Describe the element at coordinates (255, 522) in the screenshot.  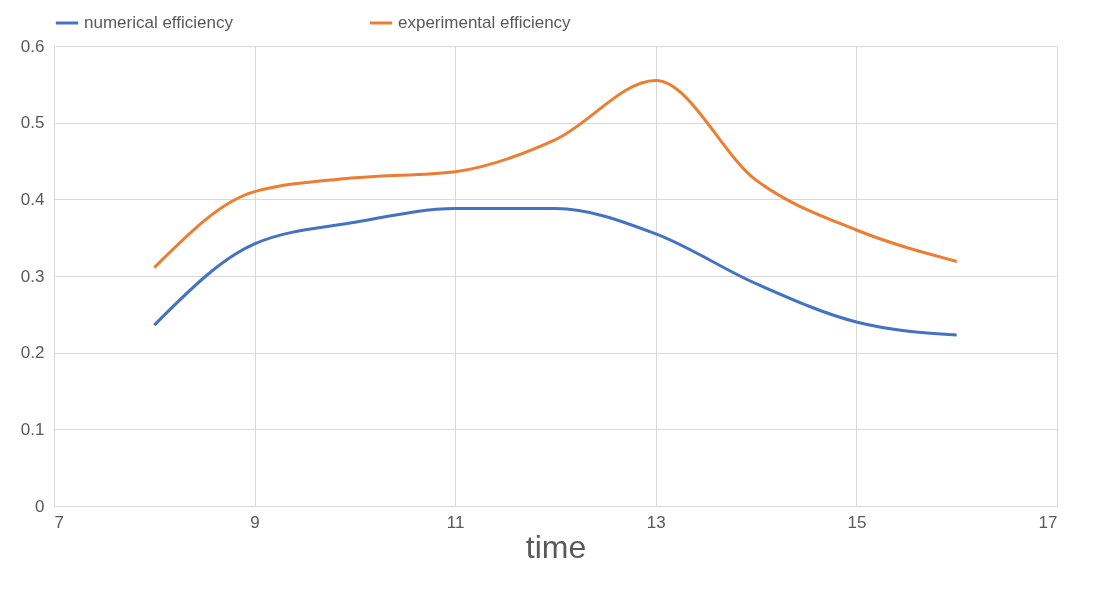
I see `x-tick-label: 9` at that location.